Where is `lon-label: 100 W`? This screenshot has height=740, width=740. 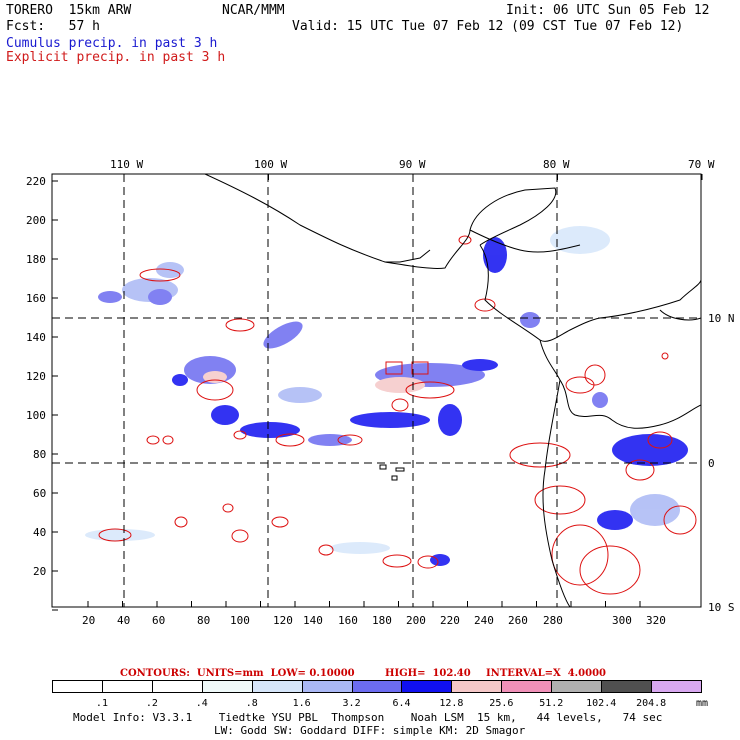
lon-label: 100 W is located at coordinates (271, 164).